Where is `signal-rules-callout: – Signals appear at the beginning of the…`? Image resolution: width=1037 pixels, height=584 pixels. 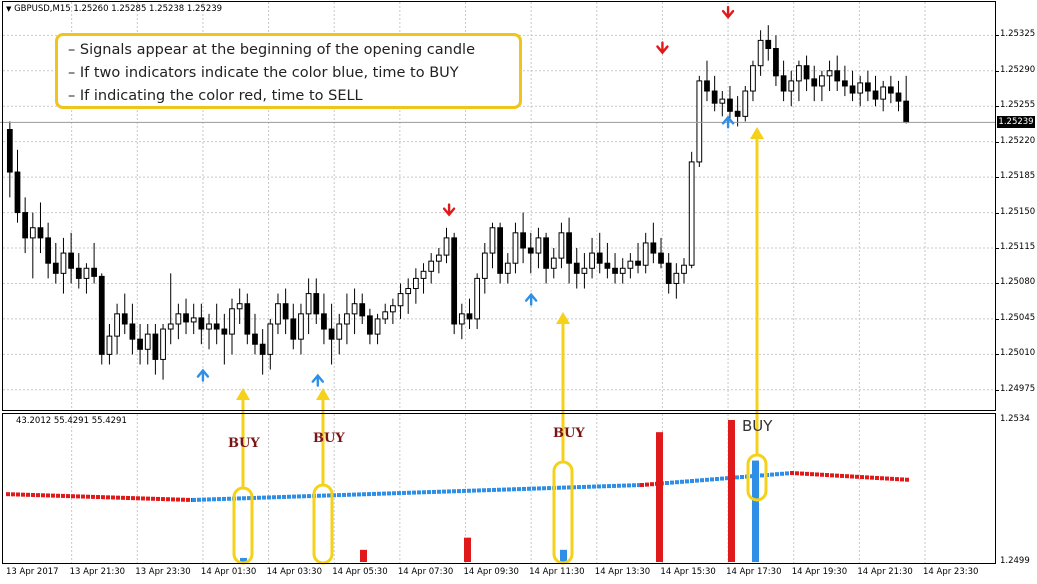 signal-rules-callout: – Signals appear at the beginning of the… is located at coordinates (288, 71).